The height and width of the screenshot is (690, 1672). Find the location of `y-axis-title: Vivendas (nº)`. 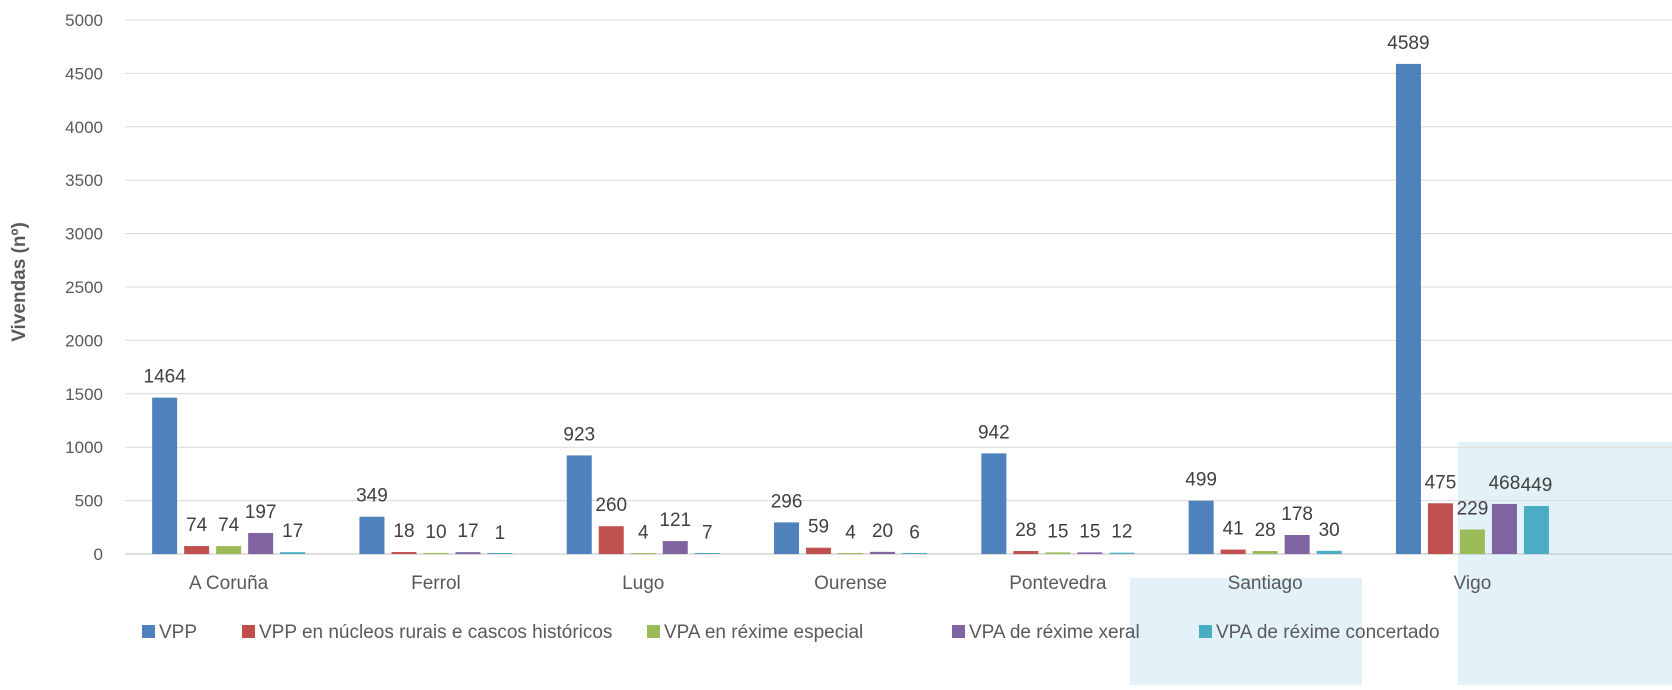

y-axis-title: Vivendas (nº) is located at coordinates (19, 282).